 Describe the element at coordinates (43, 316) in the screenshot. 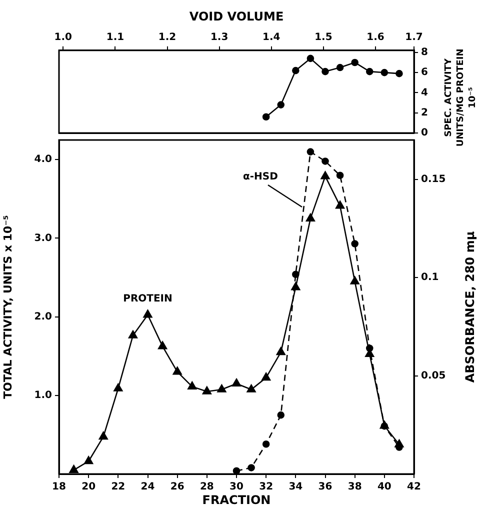

I see `y-tick-label: 2.0` at that location.